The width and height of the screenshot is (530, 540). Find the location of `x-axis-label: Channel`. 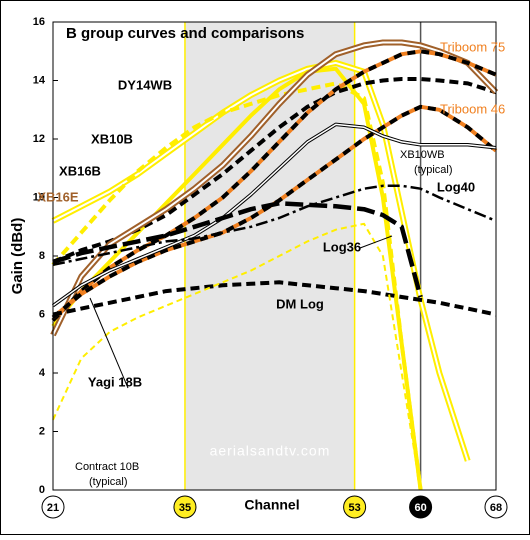

x-axis-label: Channel is located at coordinates (271, 505).